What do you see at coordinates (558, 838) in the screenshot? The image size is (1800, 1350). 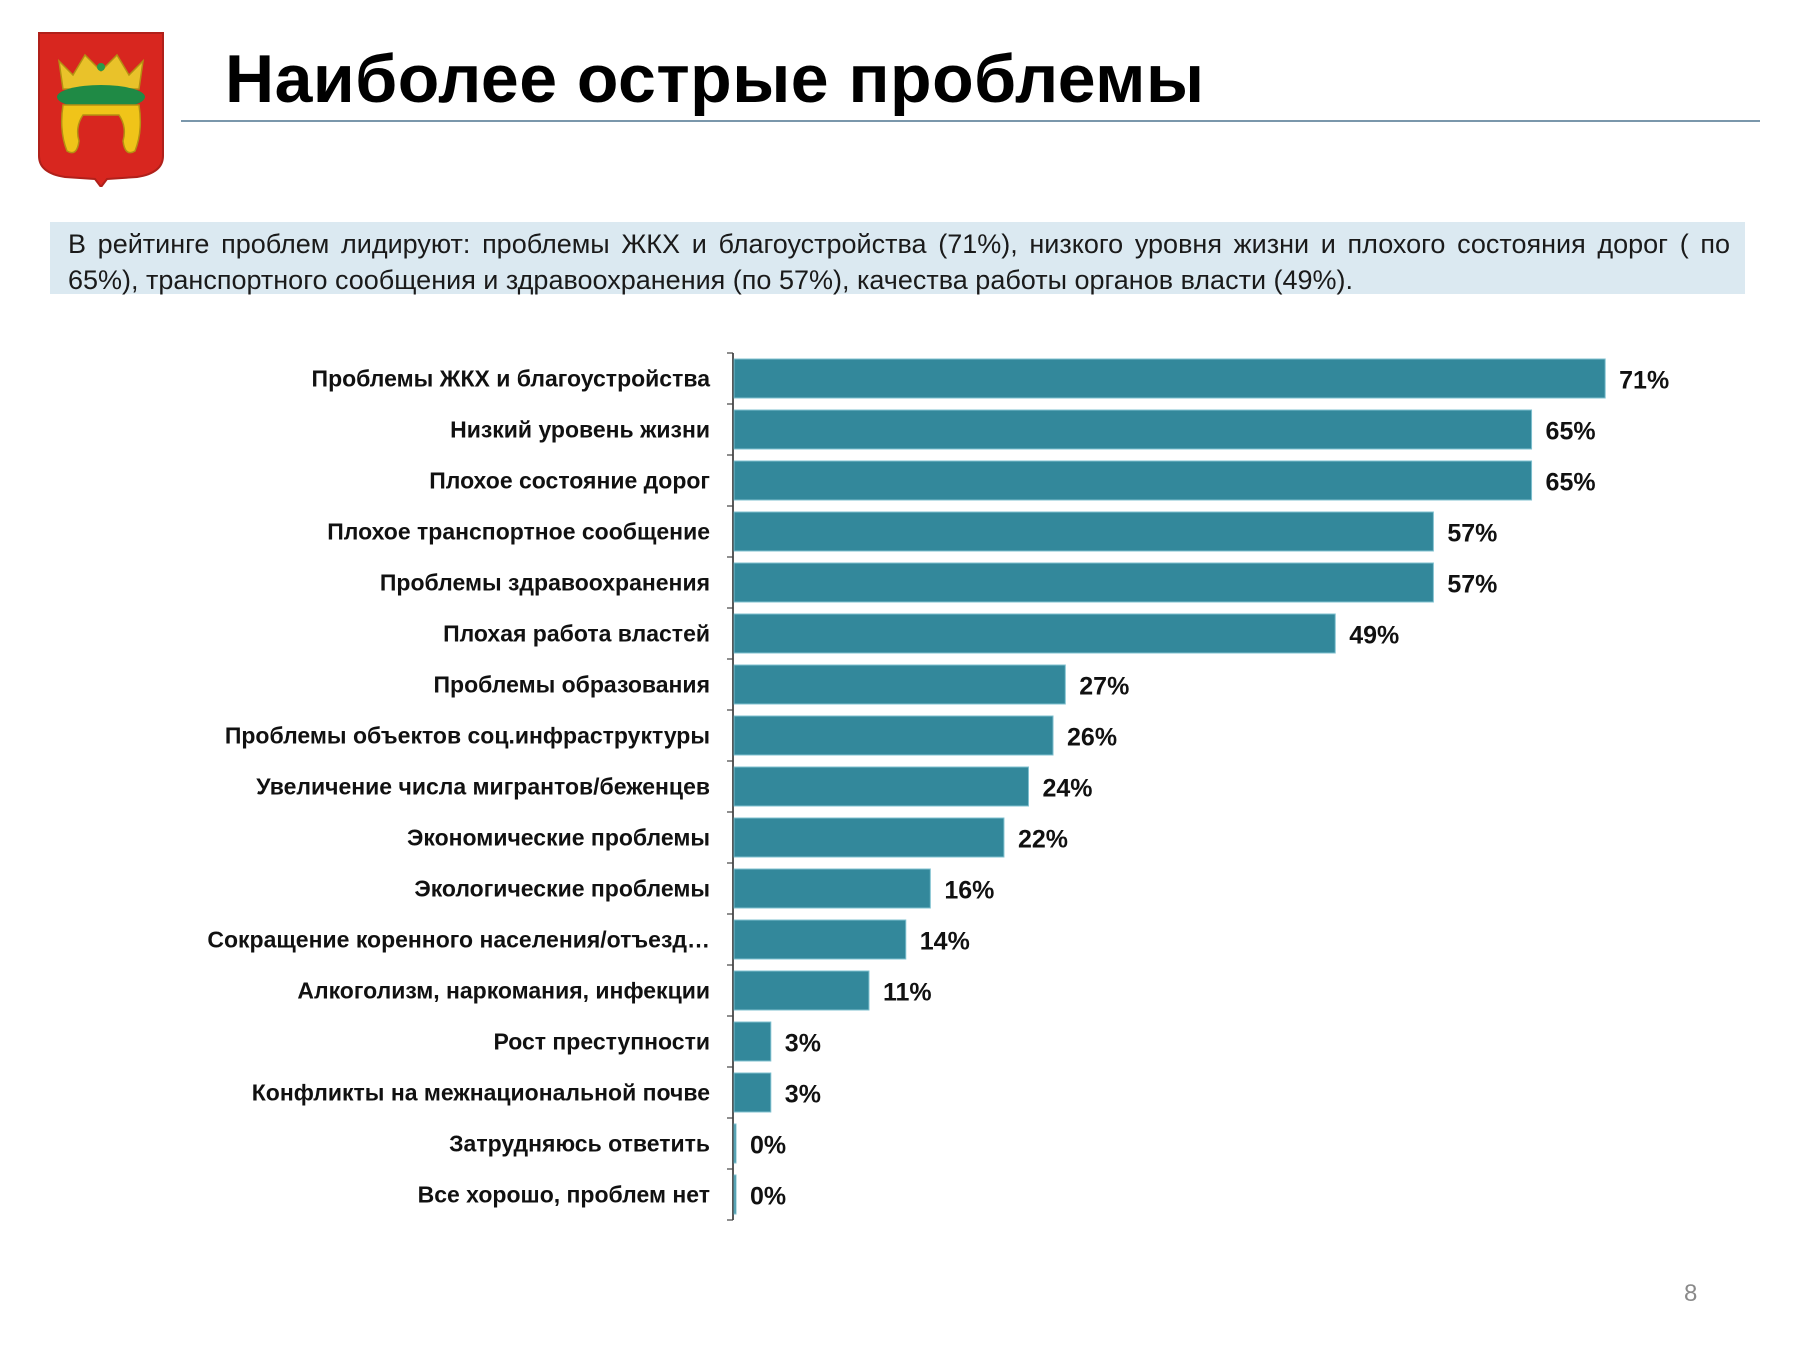 I see `category-label: Экономические проблемы` at bounding box center [558, 838].